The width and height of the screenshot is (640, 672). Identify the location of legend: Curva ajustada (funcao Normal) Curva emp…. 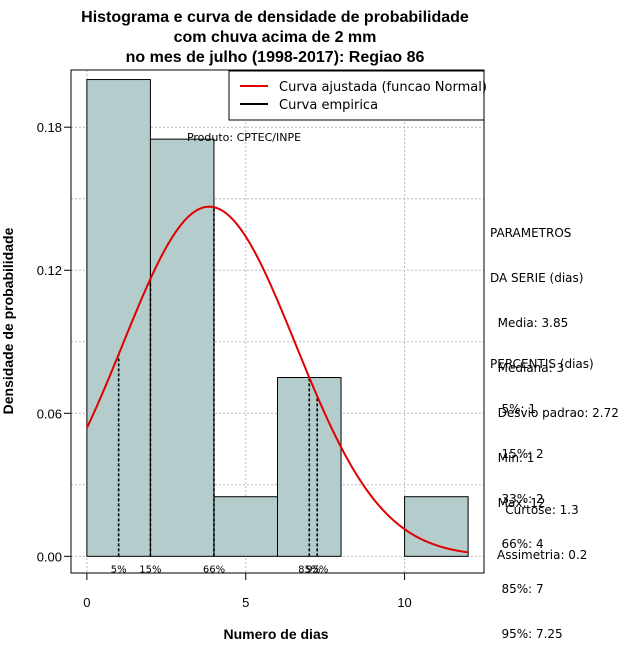
(357, 95).